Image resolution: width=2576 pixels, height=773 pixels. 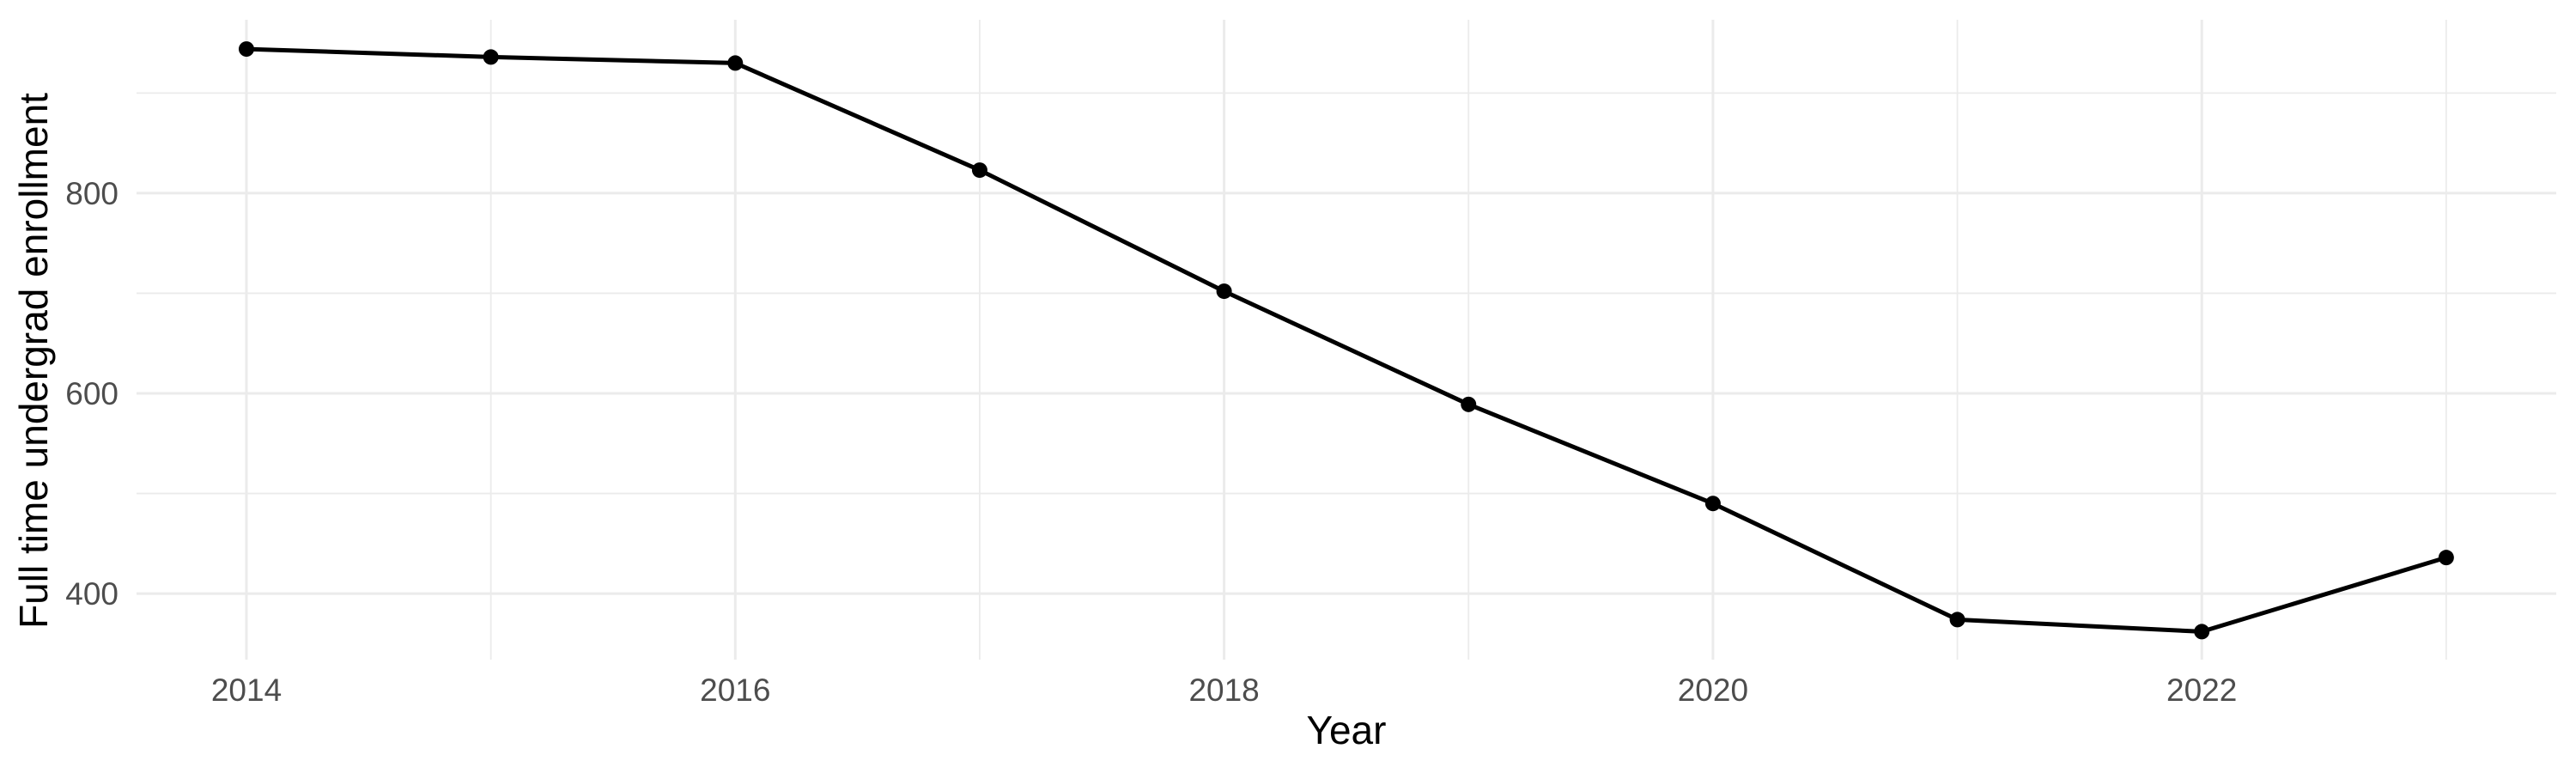 I want to click on x-tick-label: 2014, so click(x=247, y=690).